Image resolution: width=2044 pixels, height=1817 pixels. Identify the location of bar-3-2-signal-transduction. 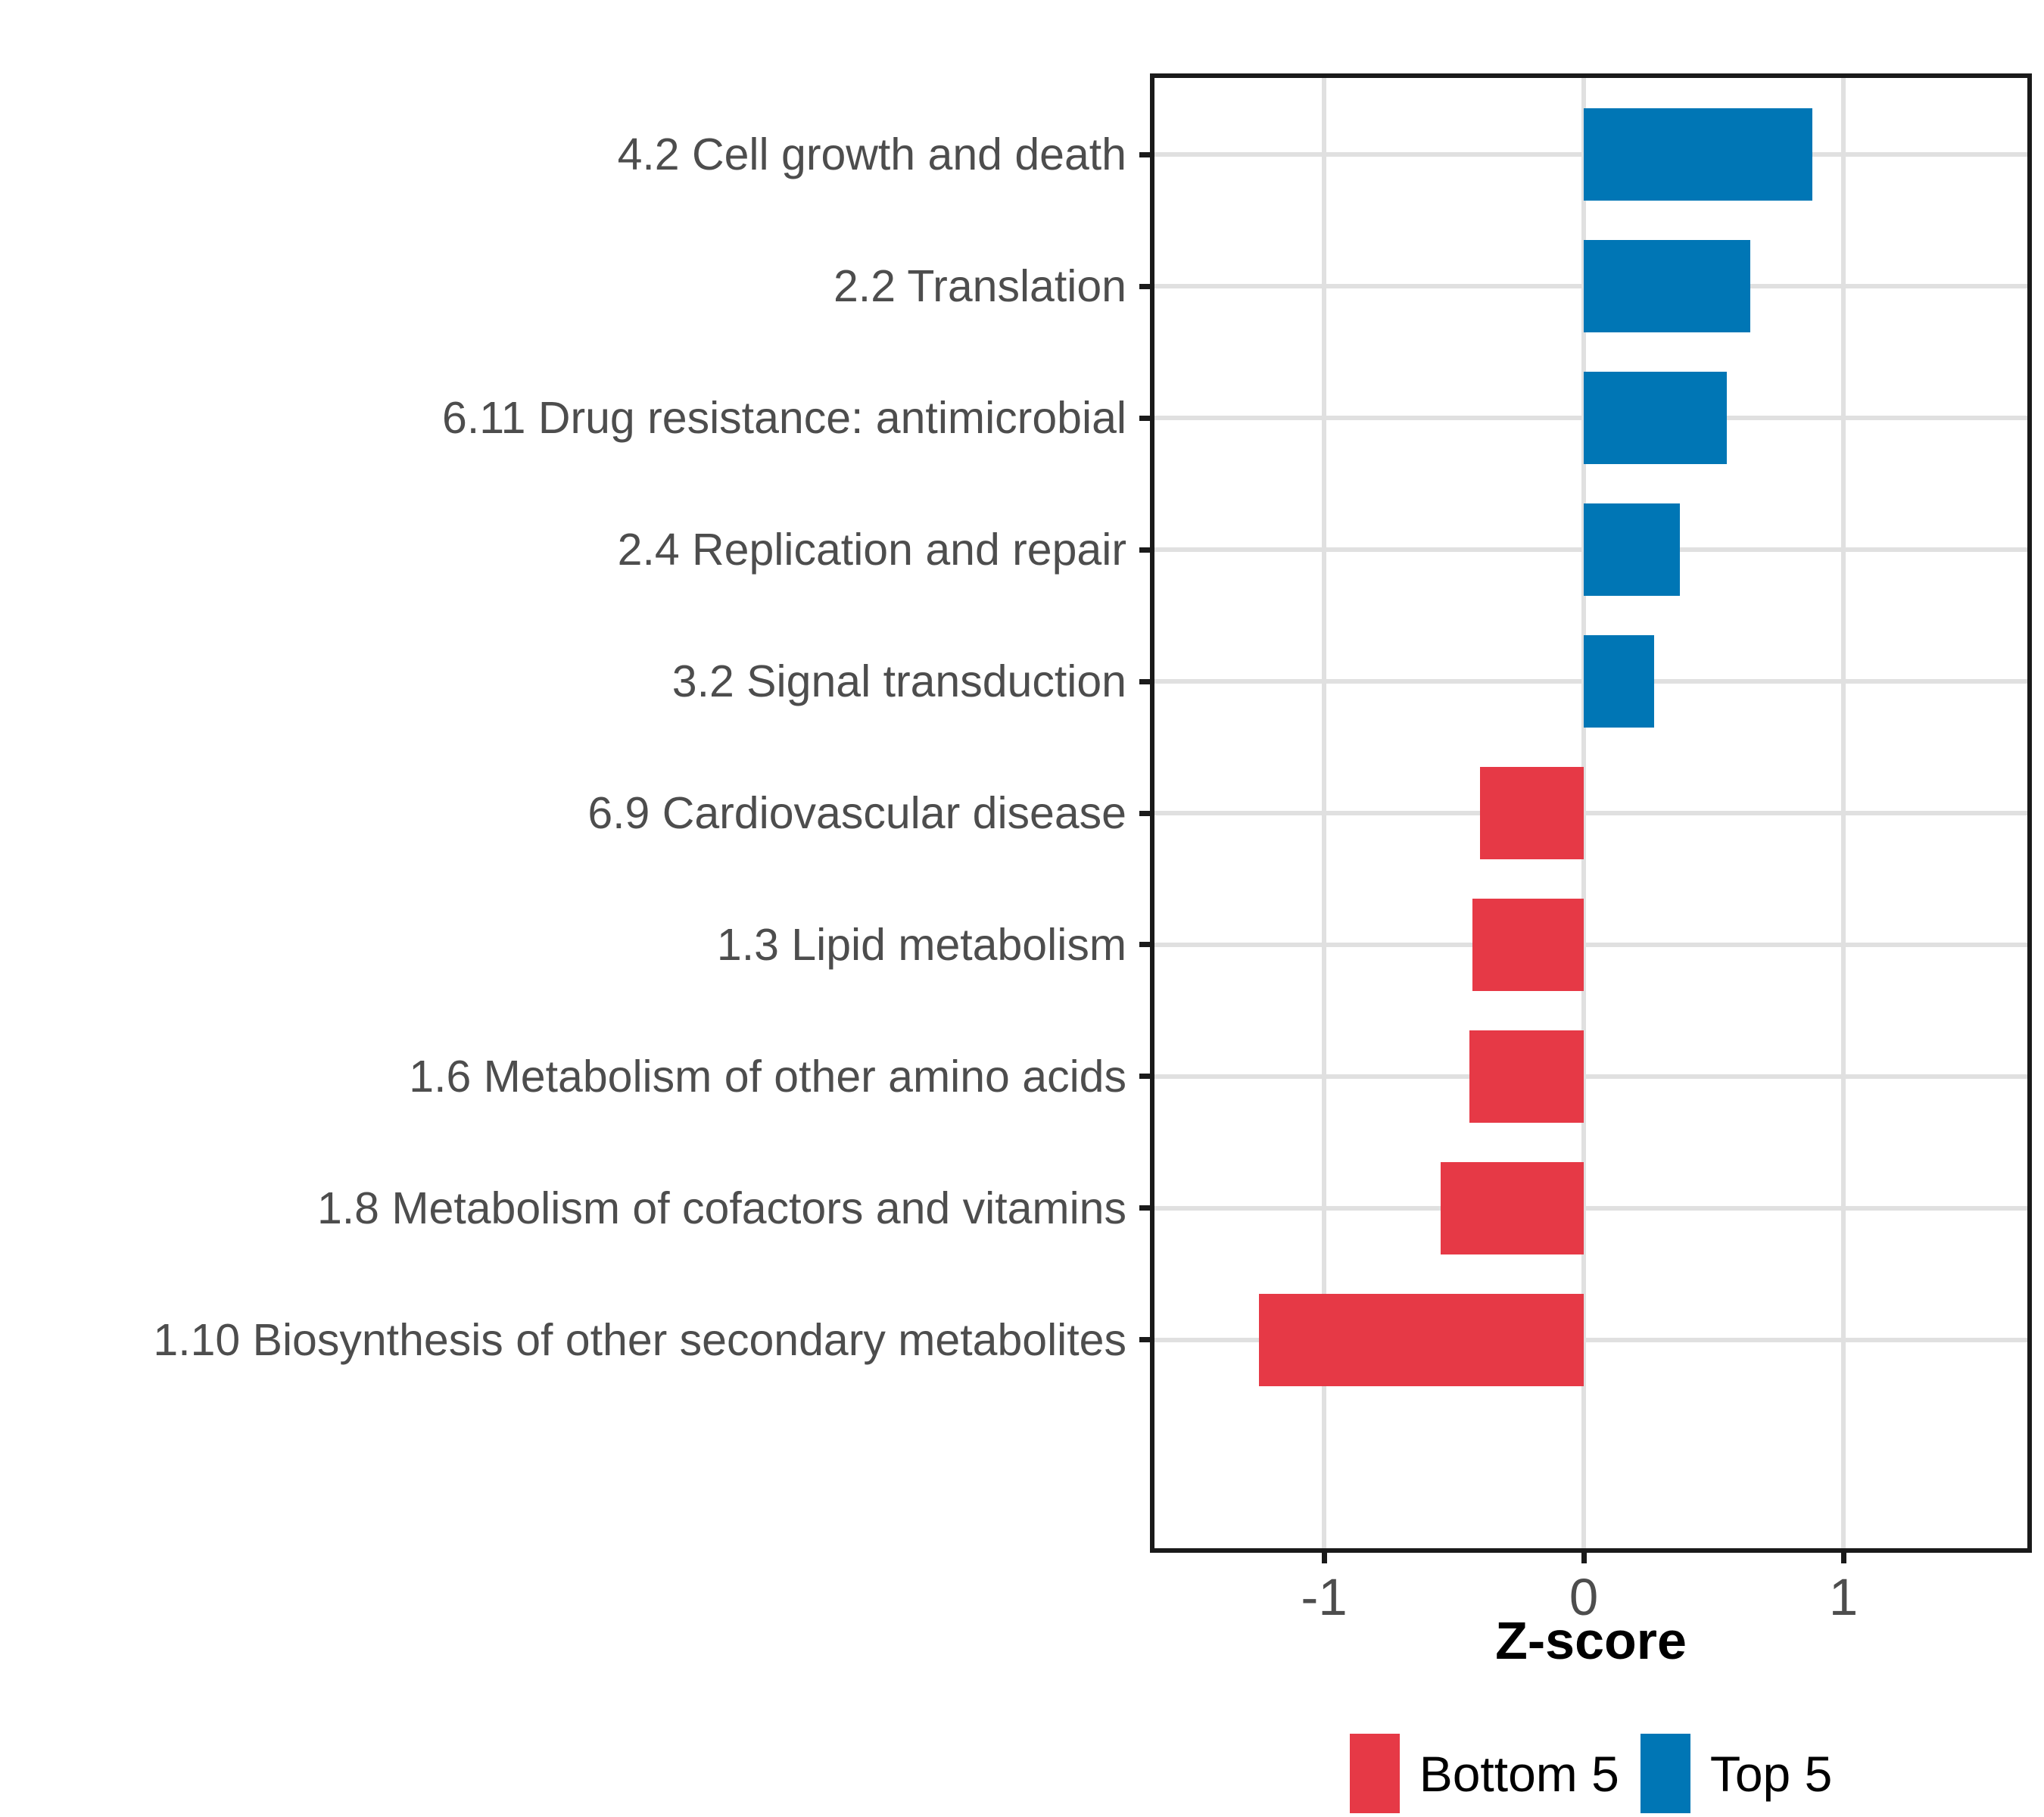
(1619, 681).